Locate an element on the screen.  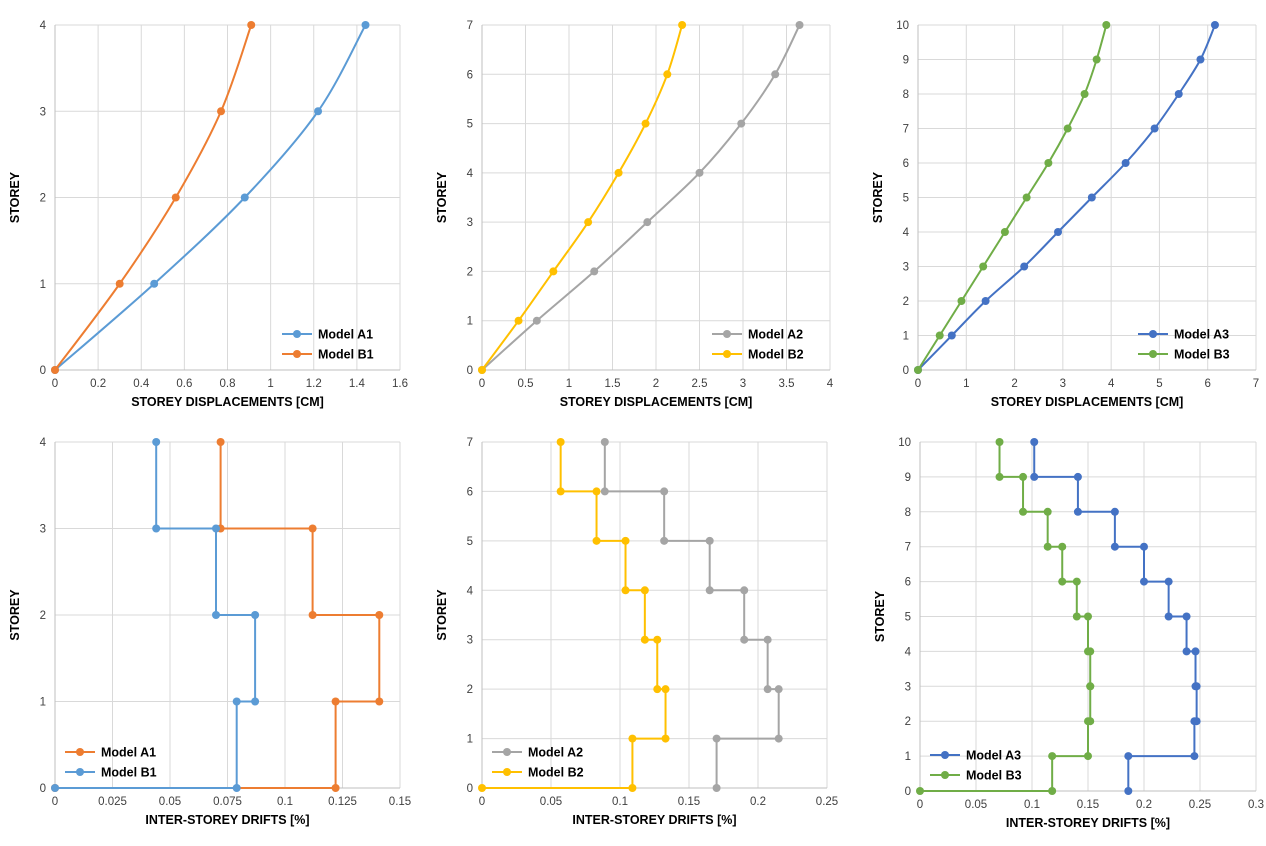
x-tick-label: 1.6 is located at coordinates (400, 384).